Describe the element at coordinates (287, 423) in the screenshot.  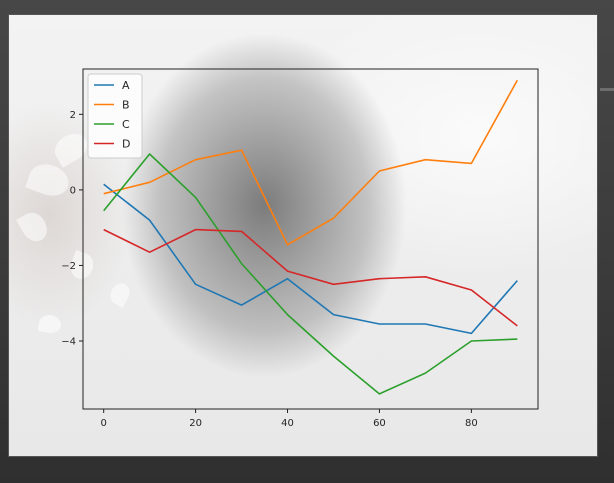
I see `x-tick-label: 40` at that location.